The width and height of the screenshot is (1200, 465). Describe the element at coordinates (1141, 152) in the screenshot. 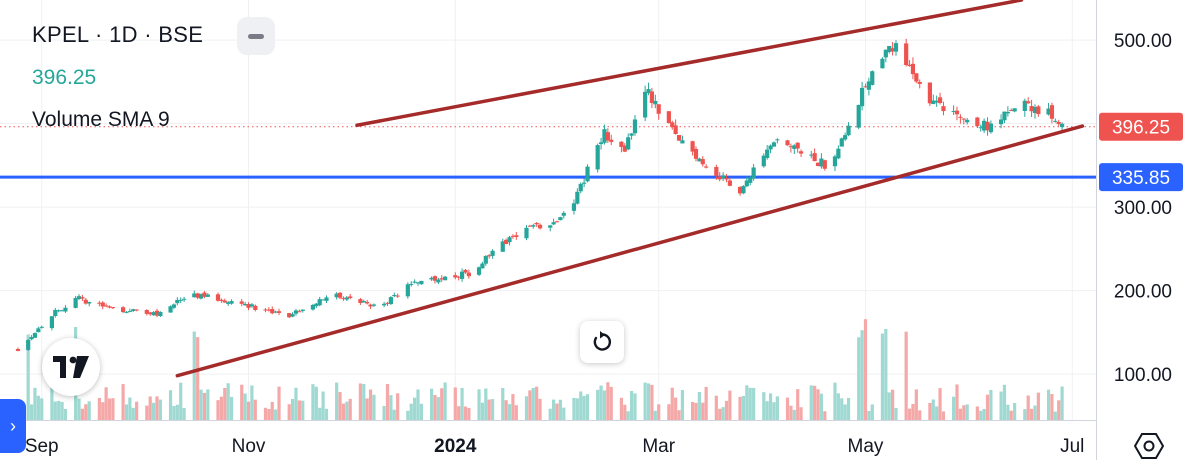

I see `price-badges: 396.25 335.85` at that location.